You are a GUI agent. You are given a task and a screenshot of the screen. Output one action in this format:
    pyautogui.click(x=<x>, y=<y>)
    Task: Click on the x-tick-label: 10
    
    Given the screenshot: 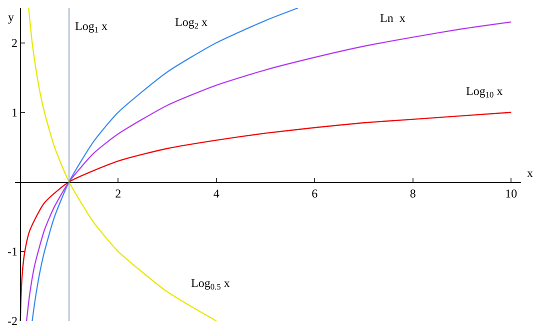 What is the action you would take?
    pyautogui.click(x=511, y=193)
    